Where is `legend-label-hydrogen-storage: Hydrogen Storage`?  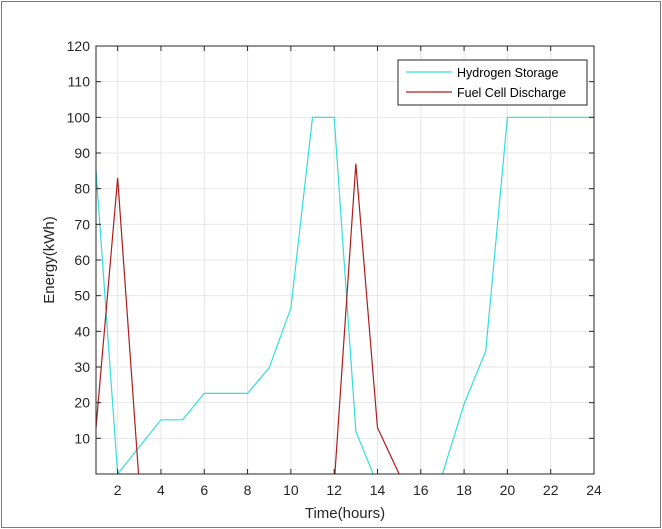
legend-label-hydrogen-storage: Hydrogen Storage is located at coordinates (508, 73).